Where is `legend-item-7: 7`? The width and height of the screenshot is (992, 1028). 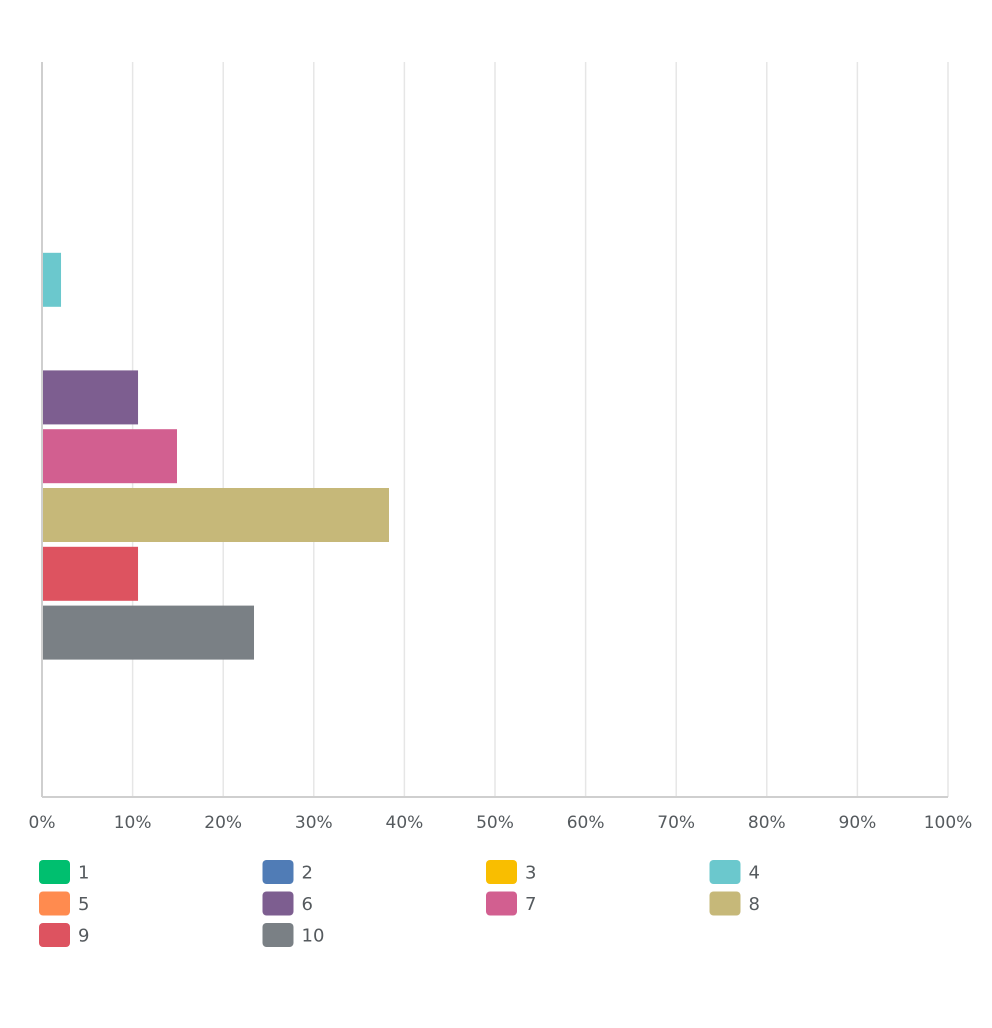 legend-item-7: 7 is located at coordinates (511, 903).